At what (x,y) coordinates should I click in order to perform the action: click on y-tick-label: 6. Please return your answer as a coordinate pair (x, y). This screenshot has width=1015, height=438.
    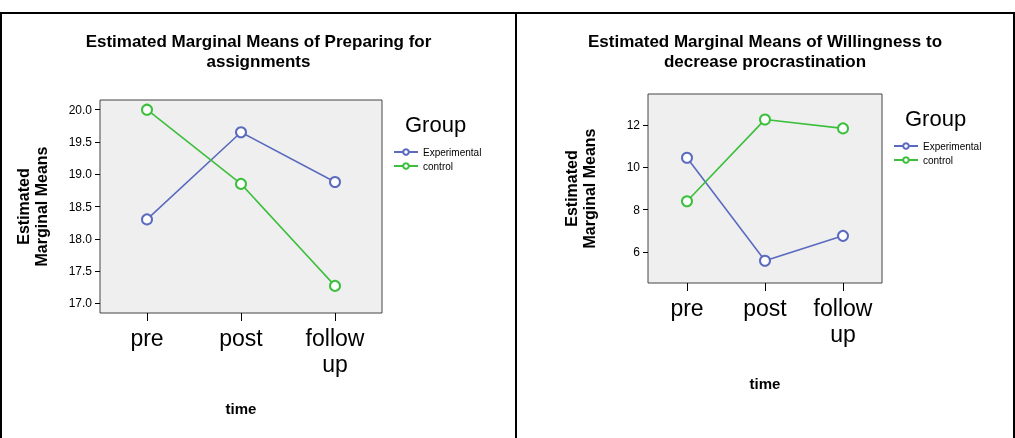
    Looking at the image, I should click on (637, 252).